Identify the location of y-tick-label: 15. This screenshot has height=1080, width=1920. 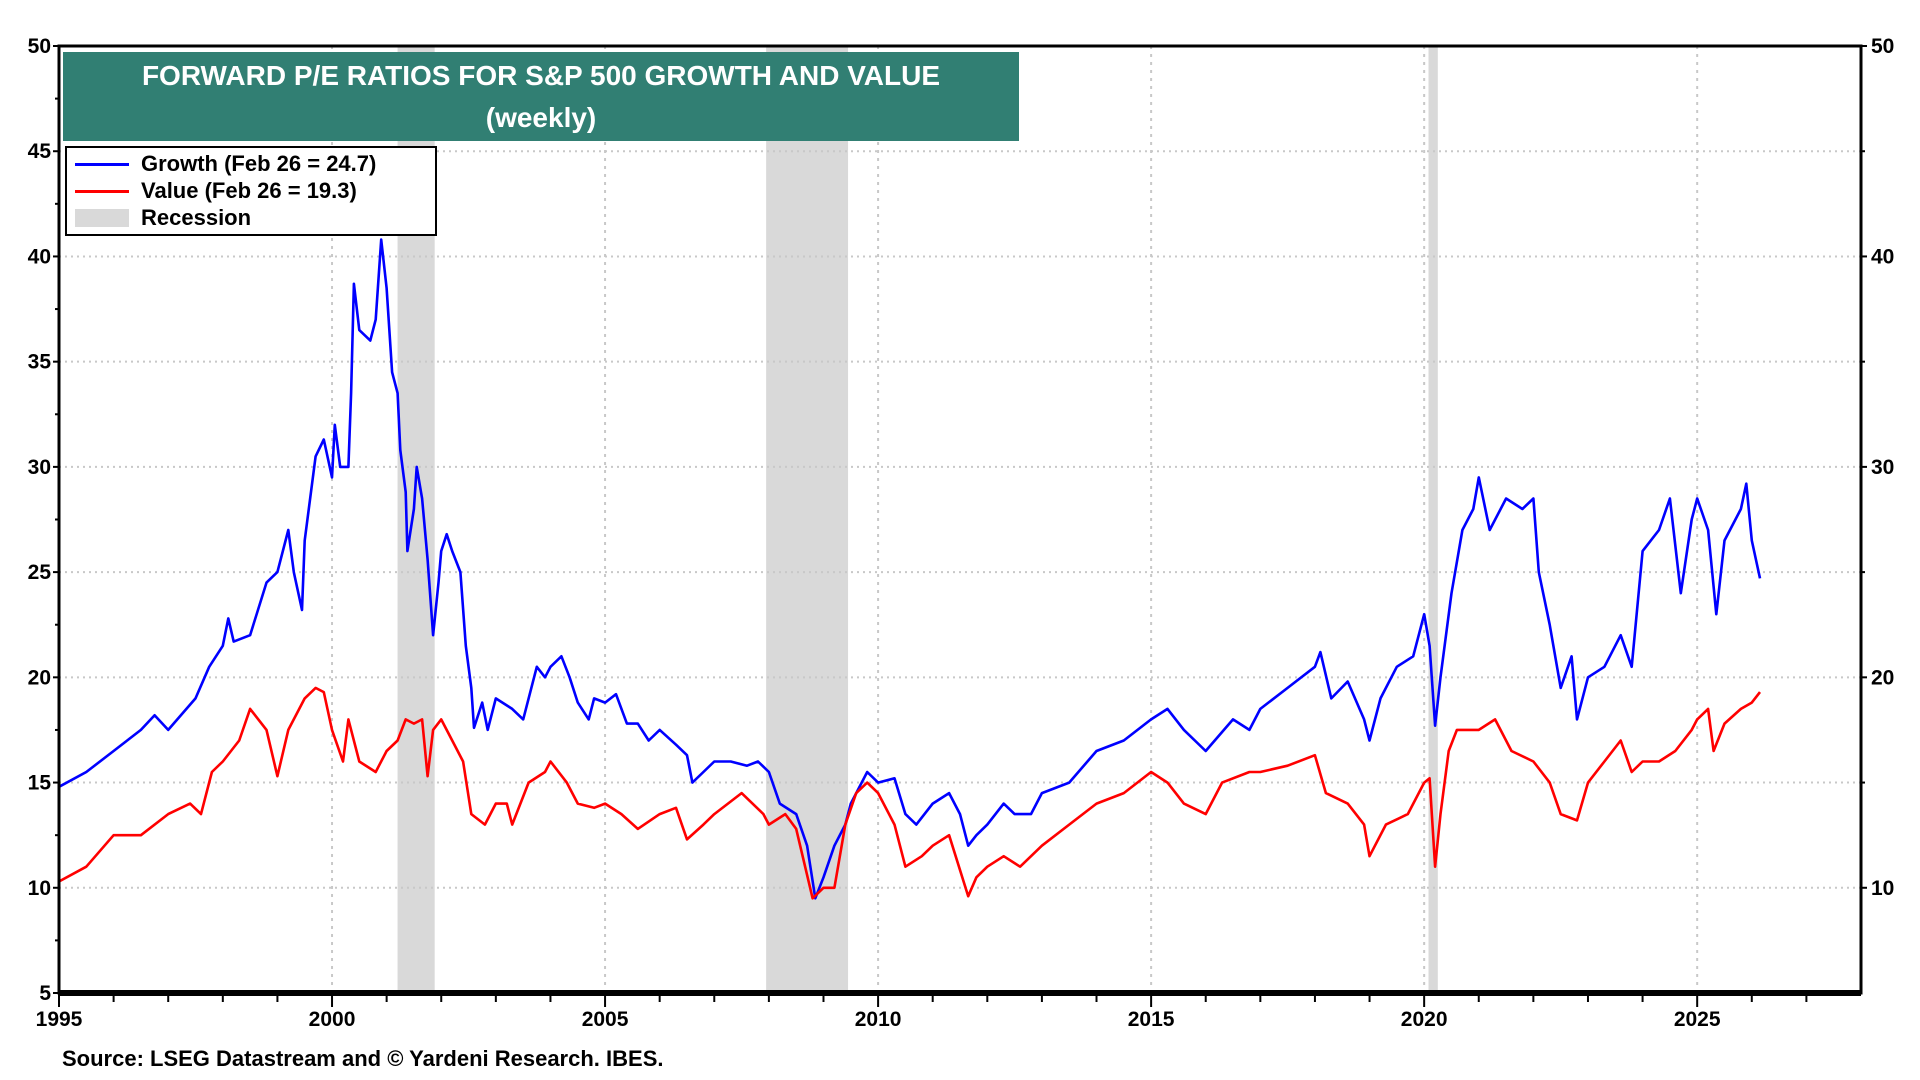
(40, 783).